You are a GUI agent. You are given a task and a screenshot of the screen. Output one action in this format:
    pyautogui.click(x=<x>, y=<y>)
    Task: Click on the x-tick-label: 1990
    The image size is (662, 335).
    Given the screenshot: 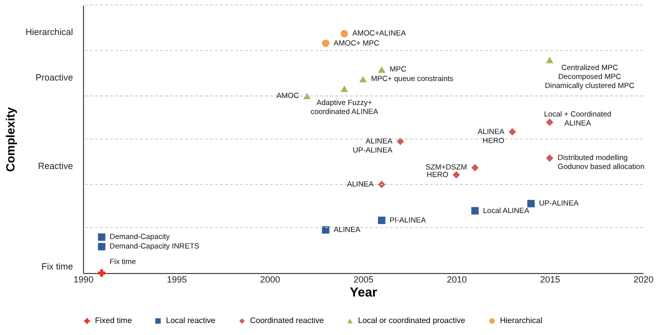 What is the action you would take?
    pyautogui.click(x=83, y=279)
    